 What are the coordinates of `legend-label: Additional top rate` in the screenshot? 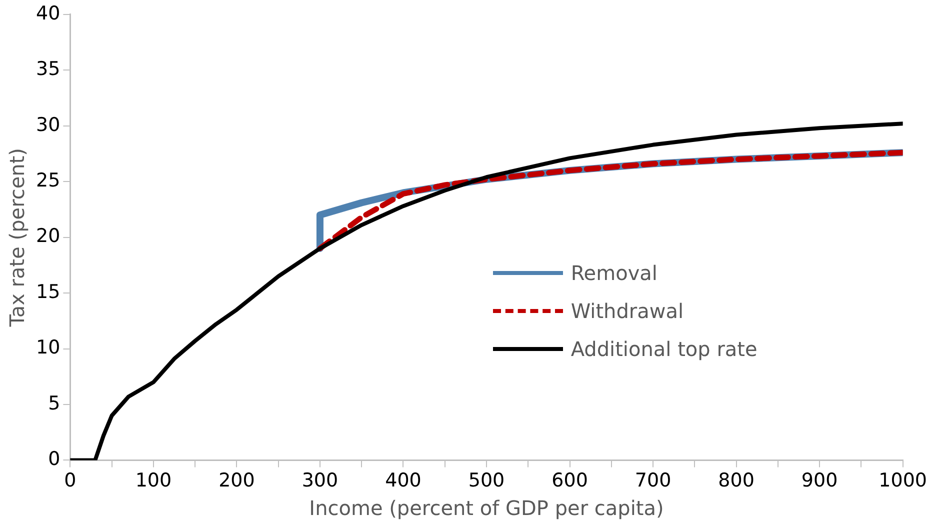 It's located at (664, 349).